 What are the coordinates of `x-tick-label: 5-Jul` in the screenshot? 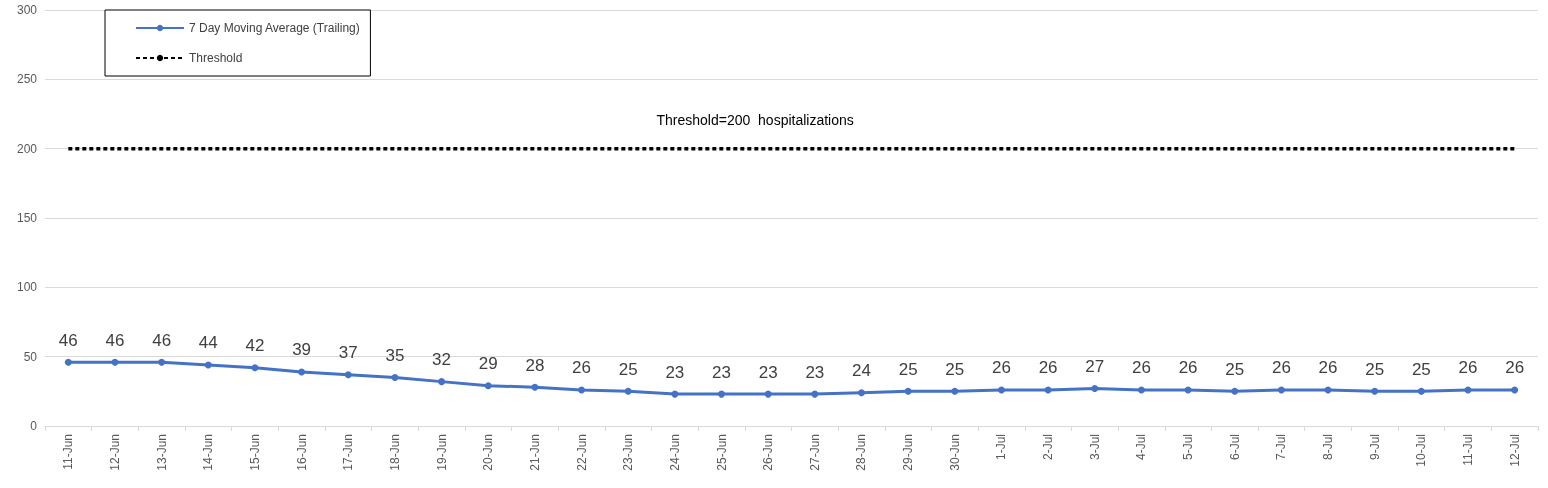 It's located at (1188, 447).